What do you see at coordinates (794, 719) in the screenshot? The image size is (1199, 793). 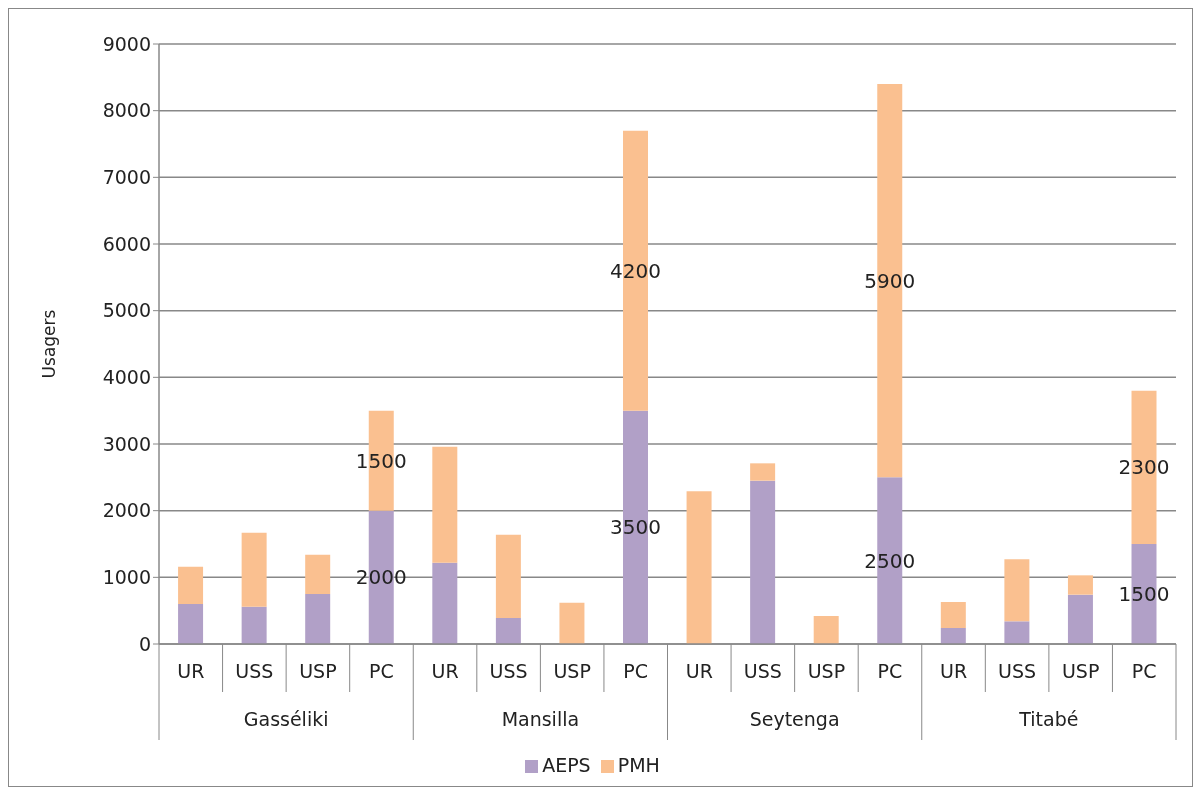 I see `text: Seytenga` at bounding box center [794, 719].